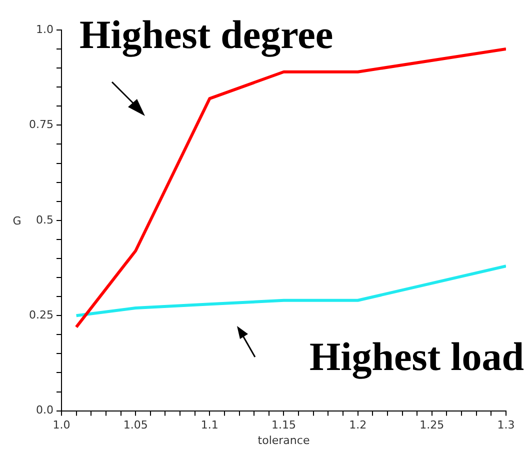 Image resolution: width=526 pixels, height=453 pixels. Describe the element at coordinates (135, 425) in the screenshot. I see `x-tick-label: 1.05` at that location.